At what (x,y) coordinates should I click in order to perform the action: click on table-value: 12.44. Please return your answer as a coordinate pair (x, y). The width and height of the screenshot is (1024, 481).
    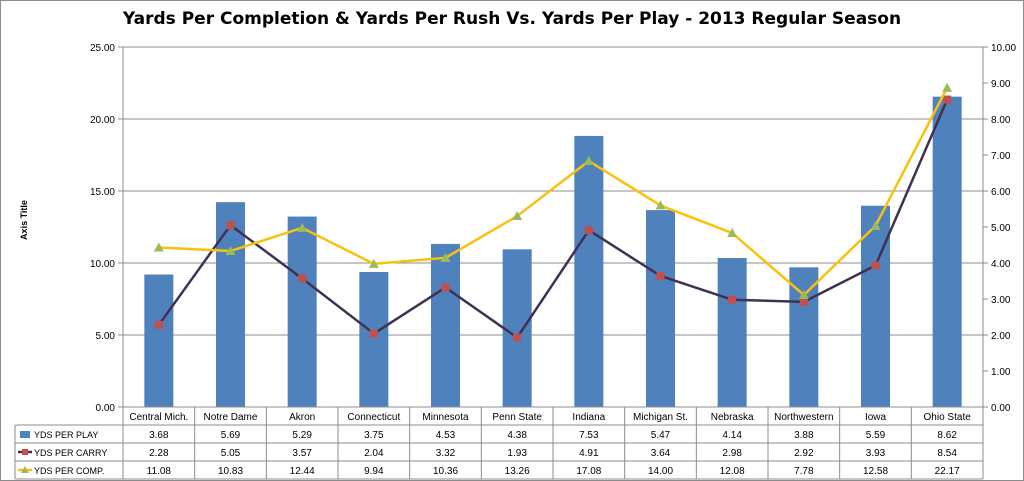
    Looking at the image, I should click on (302, 471).